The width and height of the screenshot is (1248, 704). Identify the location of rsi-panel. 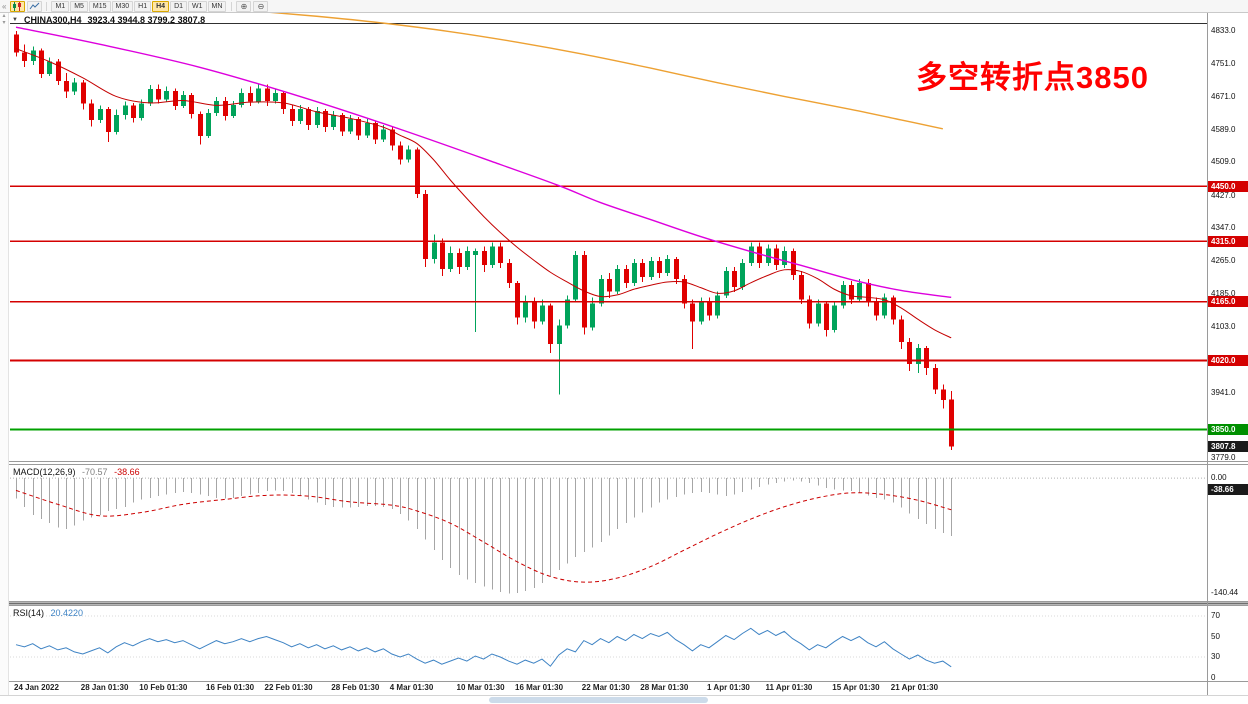
(608, 643).